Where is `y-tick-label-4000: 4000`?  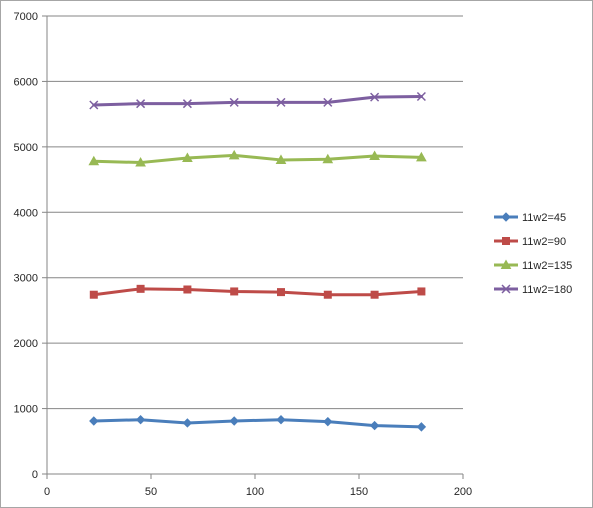 y-tick-label-4000: 4000 is located at coordinates (26, 213).